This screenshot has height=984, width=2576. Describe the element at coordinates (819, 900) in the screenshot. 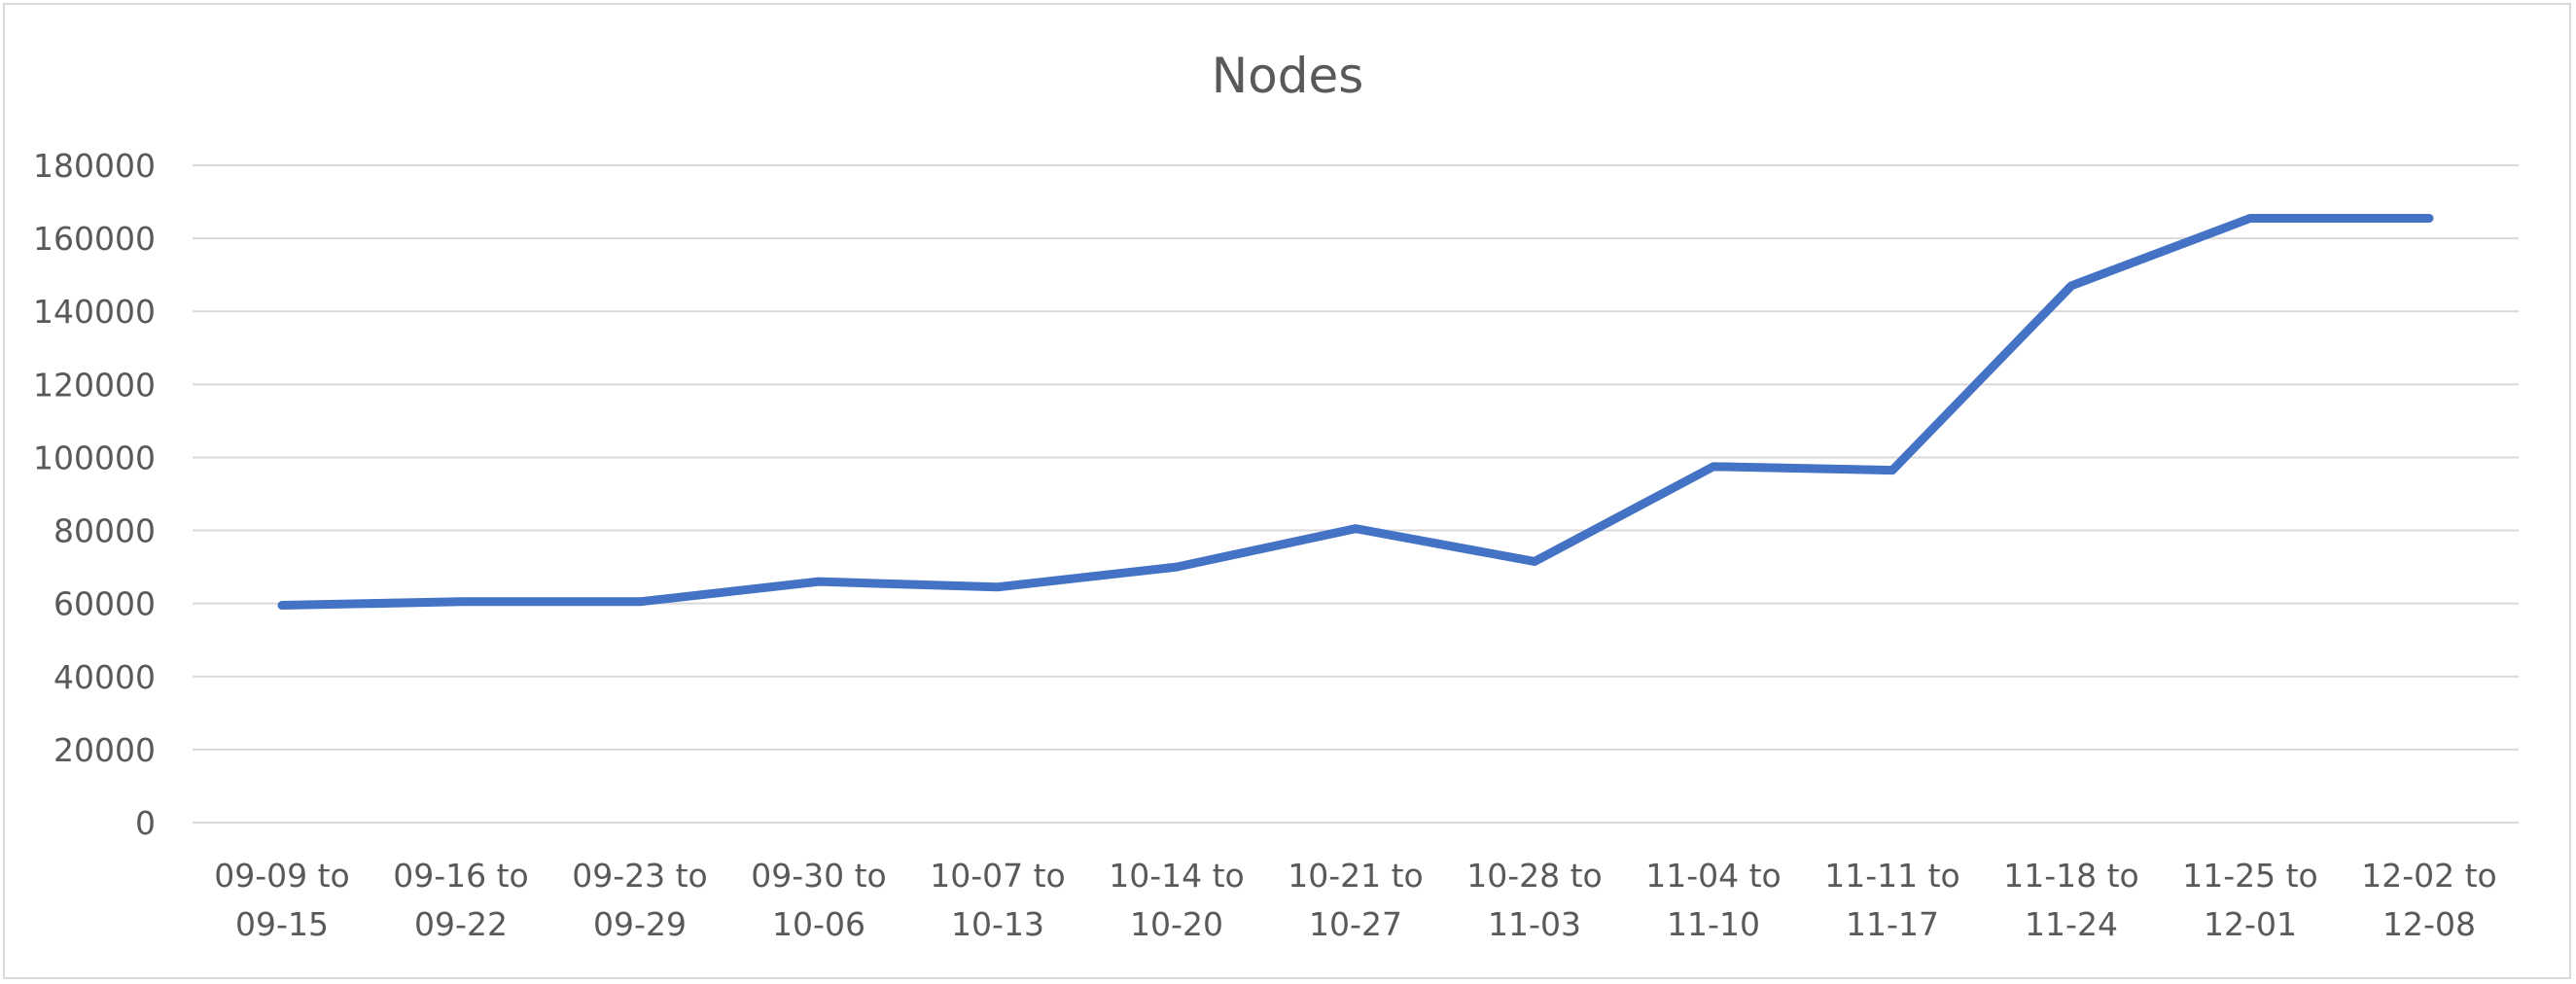

I see `x-tick-label: 09-30 to 10-06` at that location.